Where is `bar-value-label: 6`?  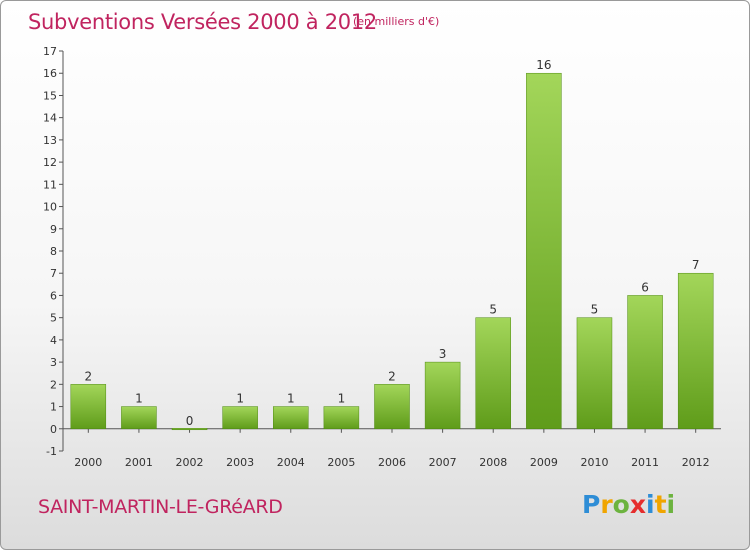 bar-value-label: 6 is located at coordinates (645, 287).